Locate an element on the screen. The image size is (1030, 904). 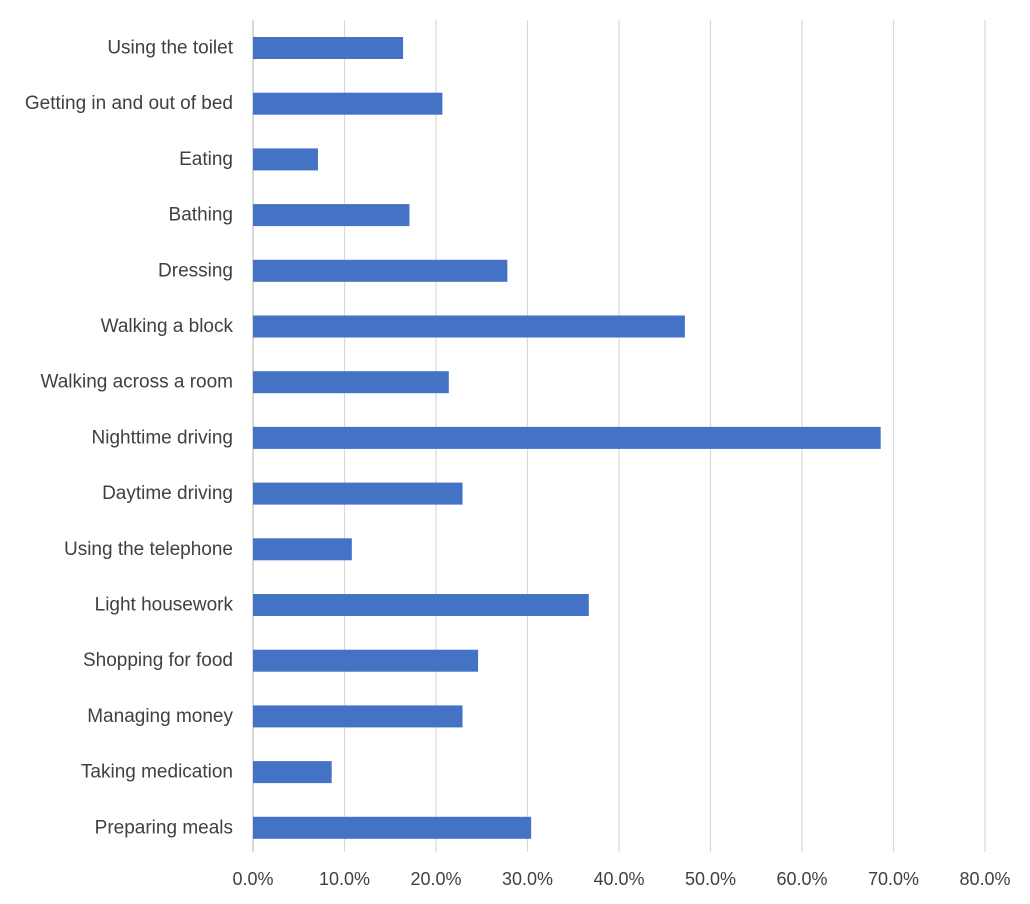
category-label: Using the telephone is located at coordinates (148, 549).